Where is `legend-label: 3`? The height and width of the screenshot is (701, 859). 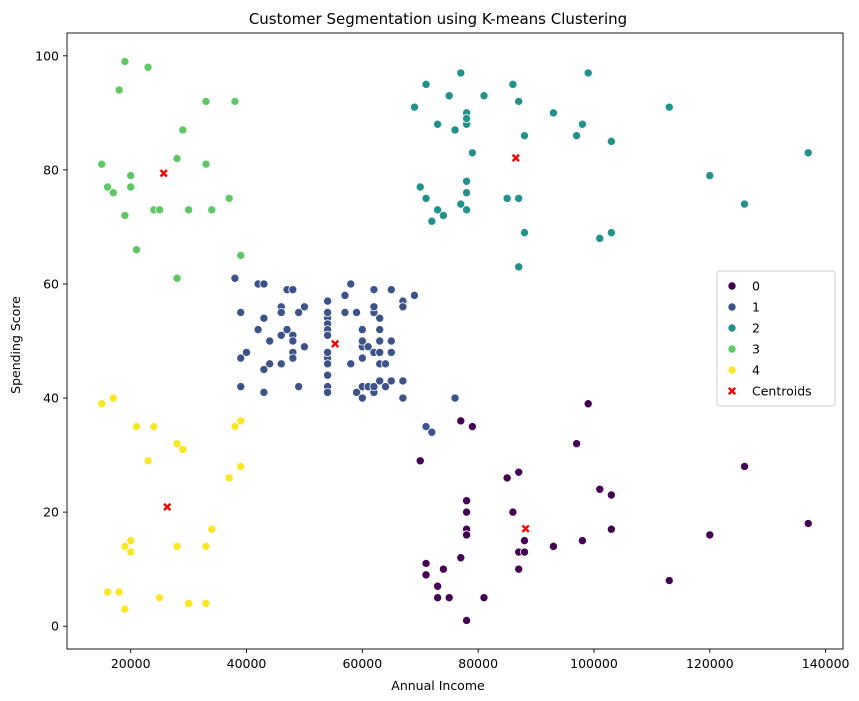
legend-label: 3 is located at coordinates (756, 349).